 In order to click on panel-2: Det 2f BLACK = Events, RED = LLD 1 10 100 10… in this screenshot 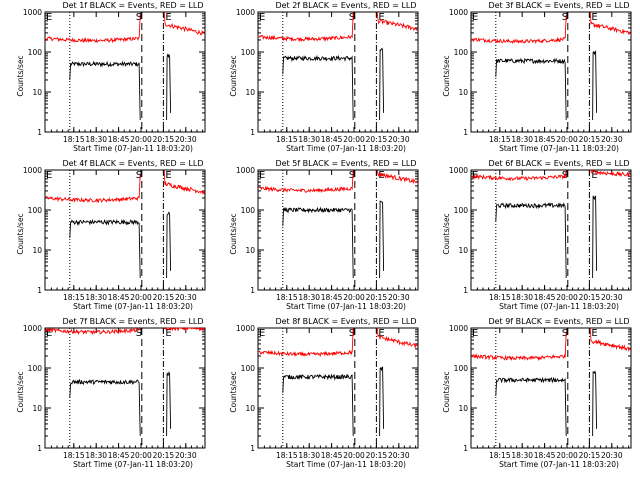, I will do `click(324, 77)`.